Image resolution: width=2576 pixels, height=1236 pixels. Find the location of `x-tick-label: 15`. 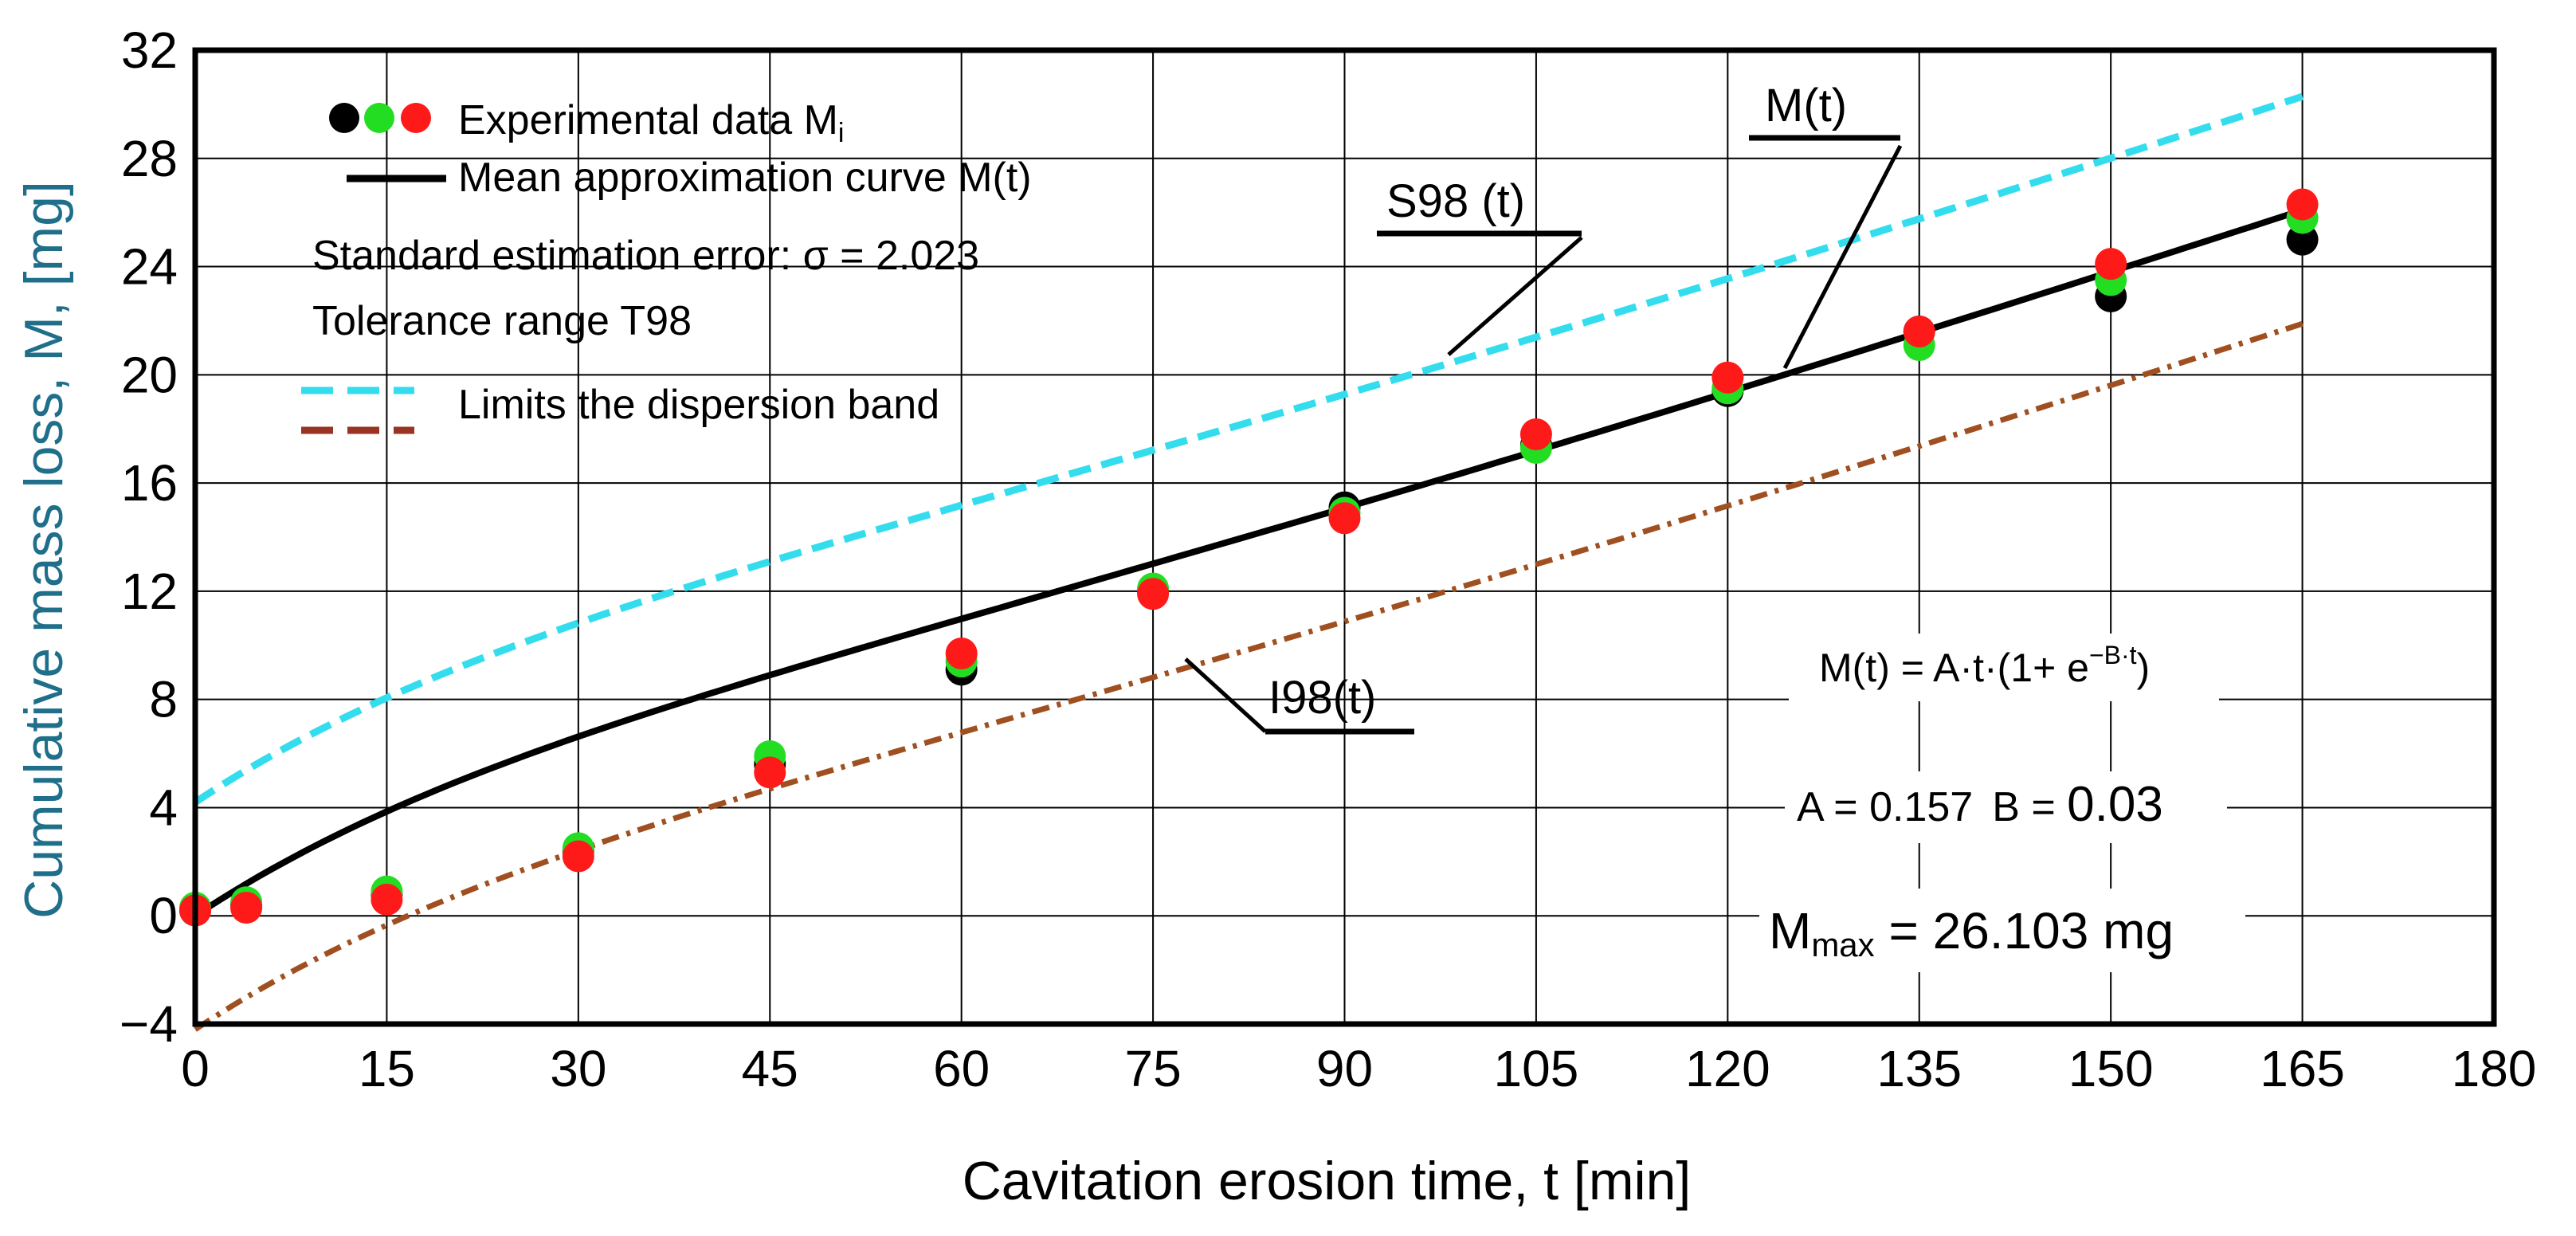

x-tick-label: 15 is located at coordinates (387, 1068).